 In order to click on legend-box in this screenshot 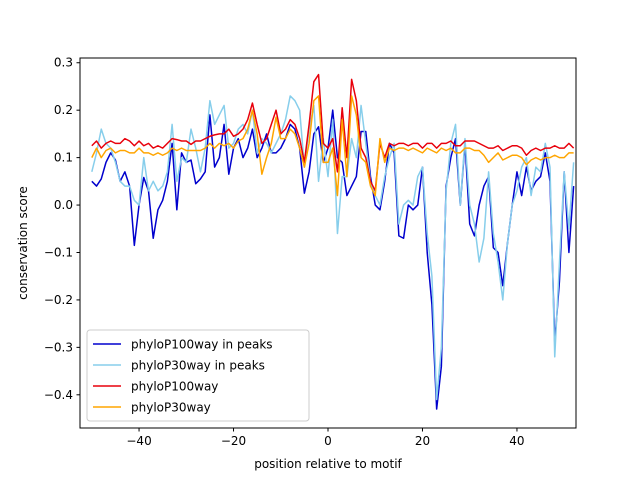, I will do `click(198, 375)`.